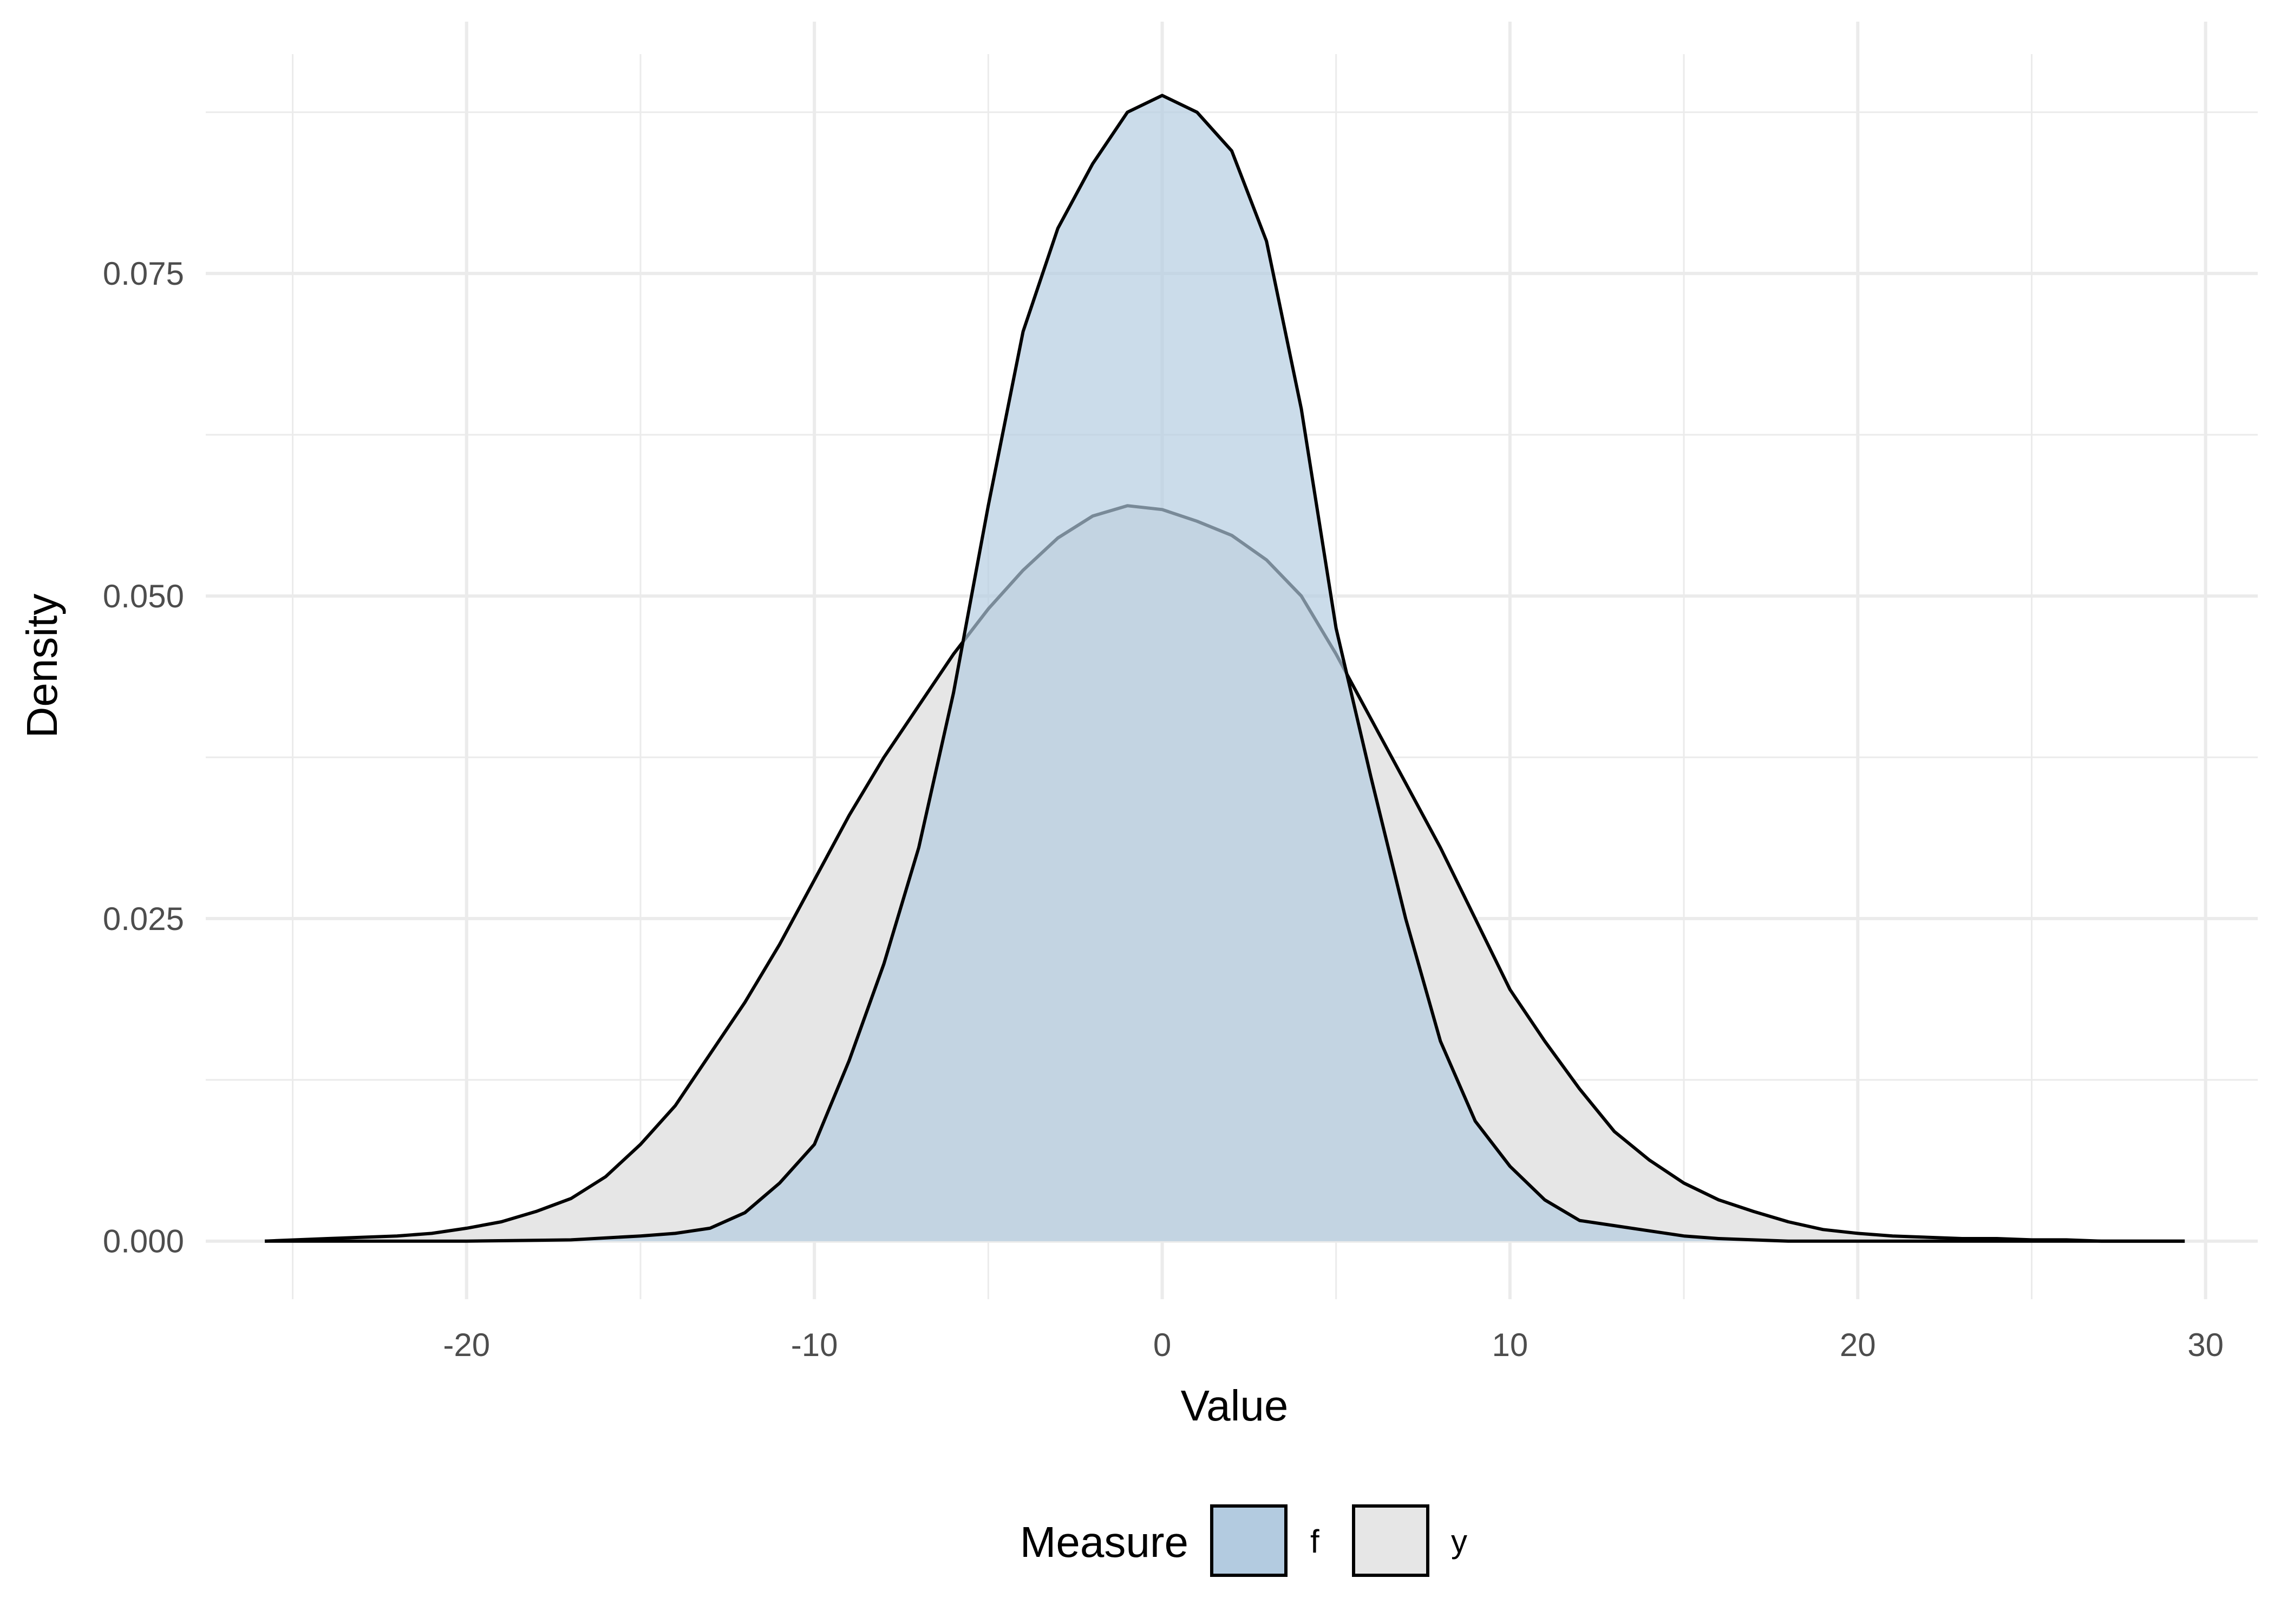  I want to click on x-tick-label: -10, so click(815, 1345).